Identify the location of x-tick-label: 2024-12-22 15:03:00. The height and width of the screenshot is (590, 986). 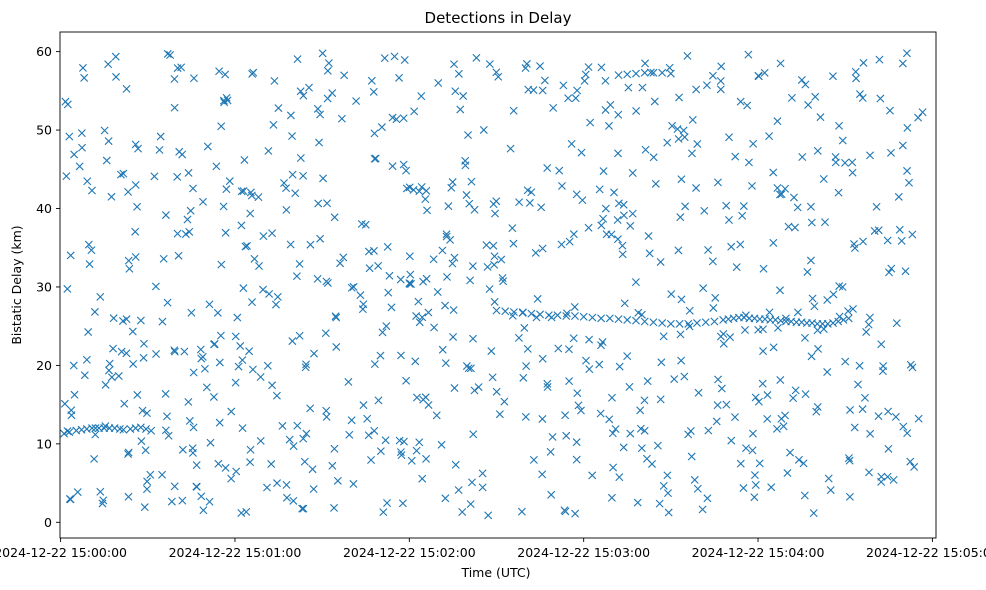
(583, 552).